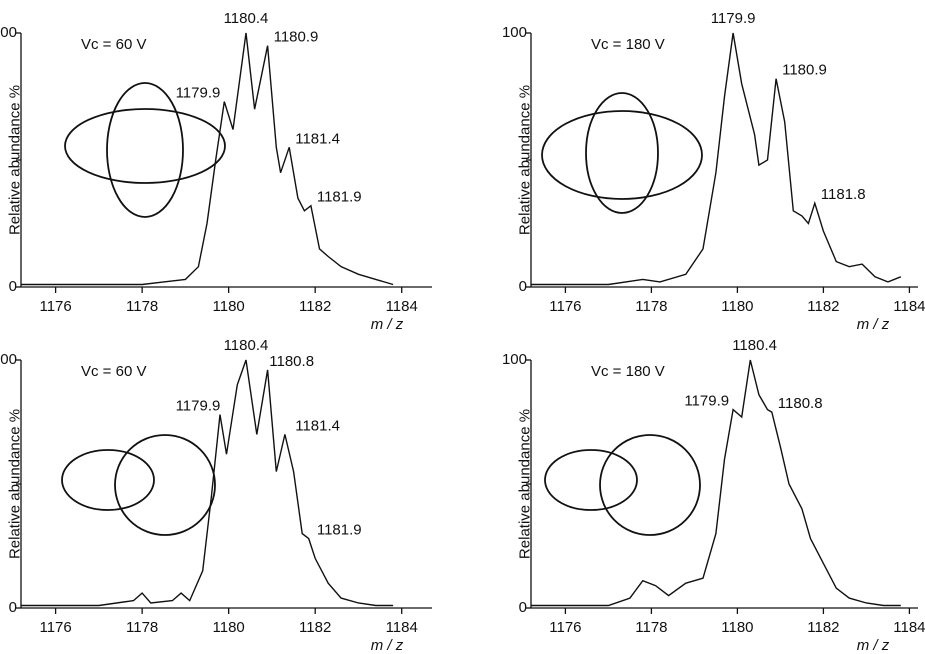 The height and width of the screenshot is (654, 925). Describe the element at coordinates (843, 194) in the screenshot. I see `peak-label: 1181.8` at that location.